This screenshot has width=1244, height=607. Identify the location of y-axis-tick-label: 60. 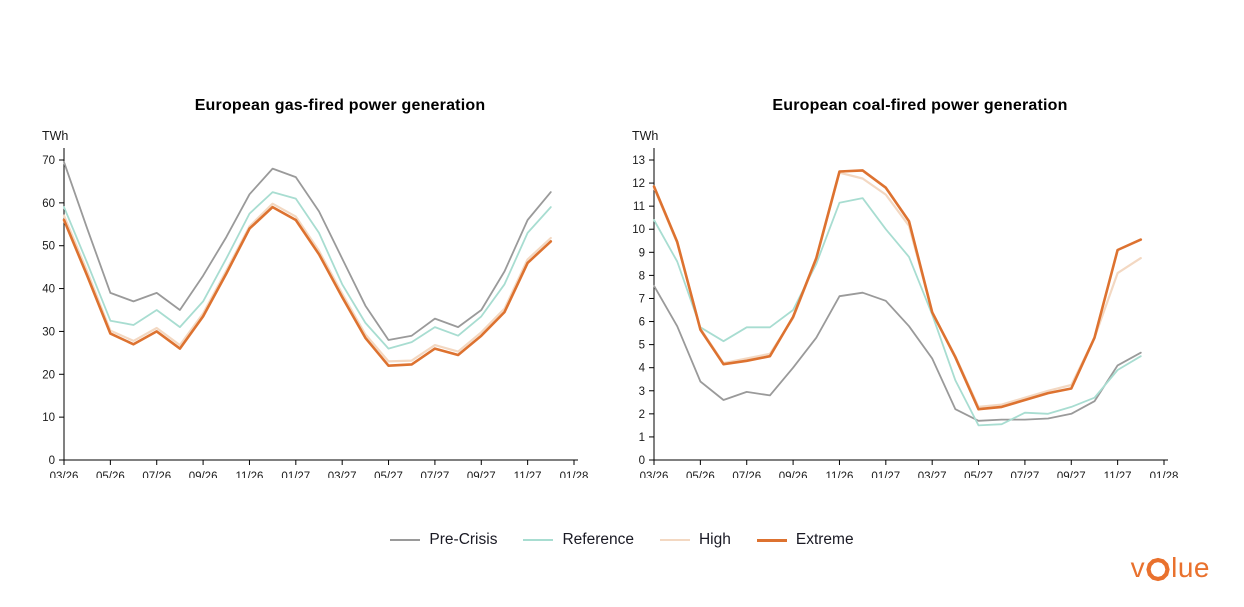
(48, 204).